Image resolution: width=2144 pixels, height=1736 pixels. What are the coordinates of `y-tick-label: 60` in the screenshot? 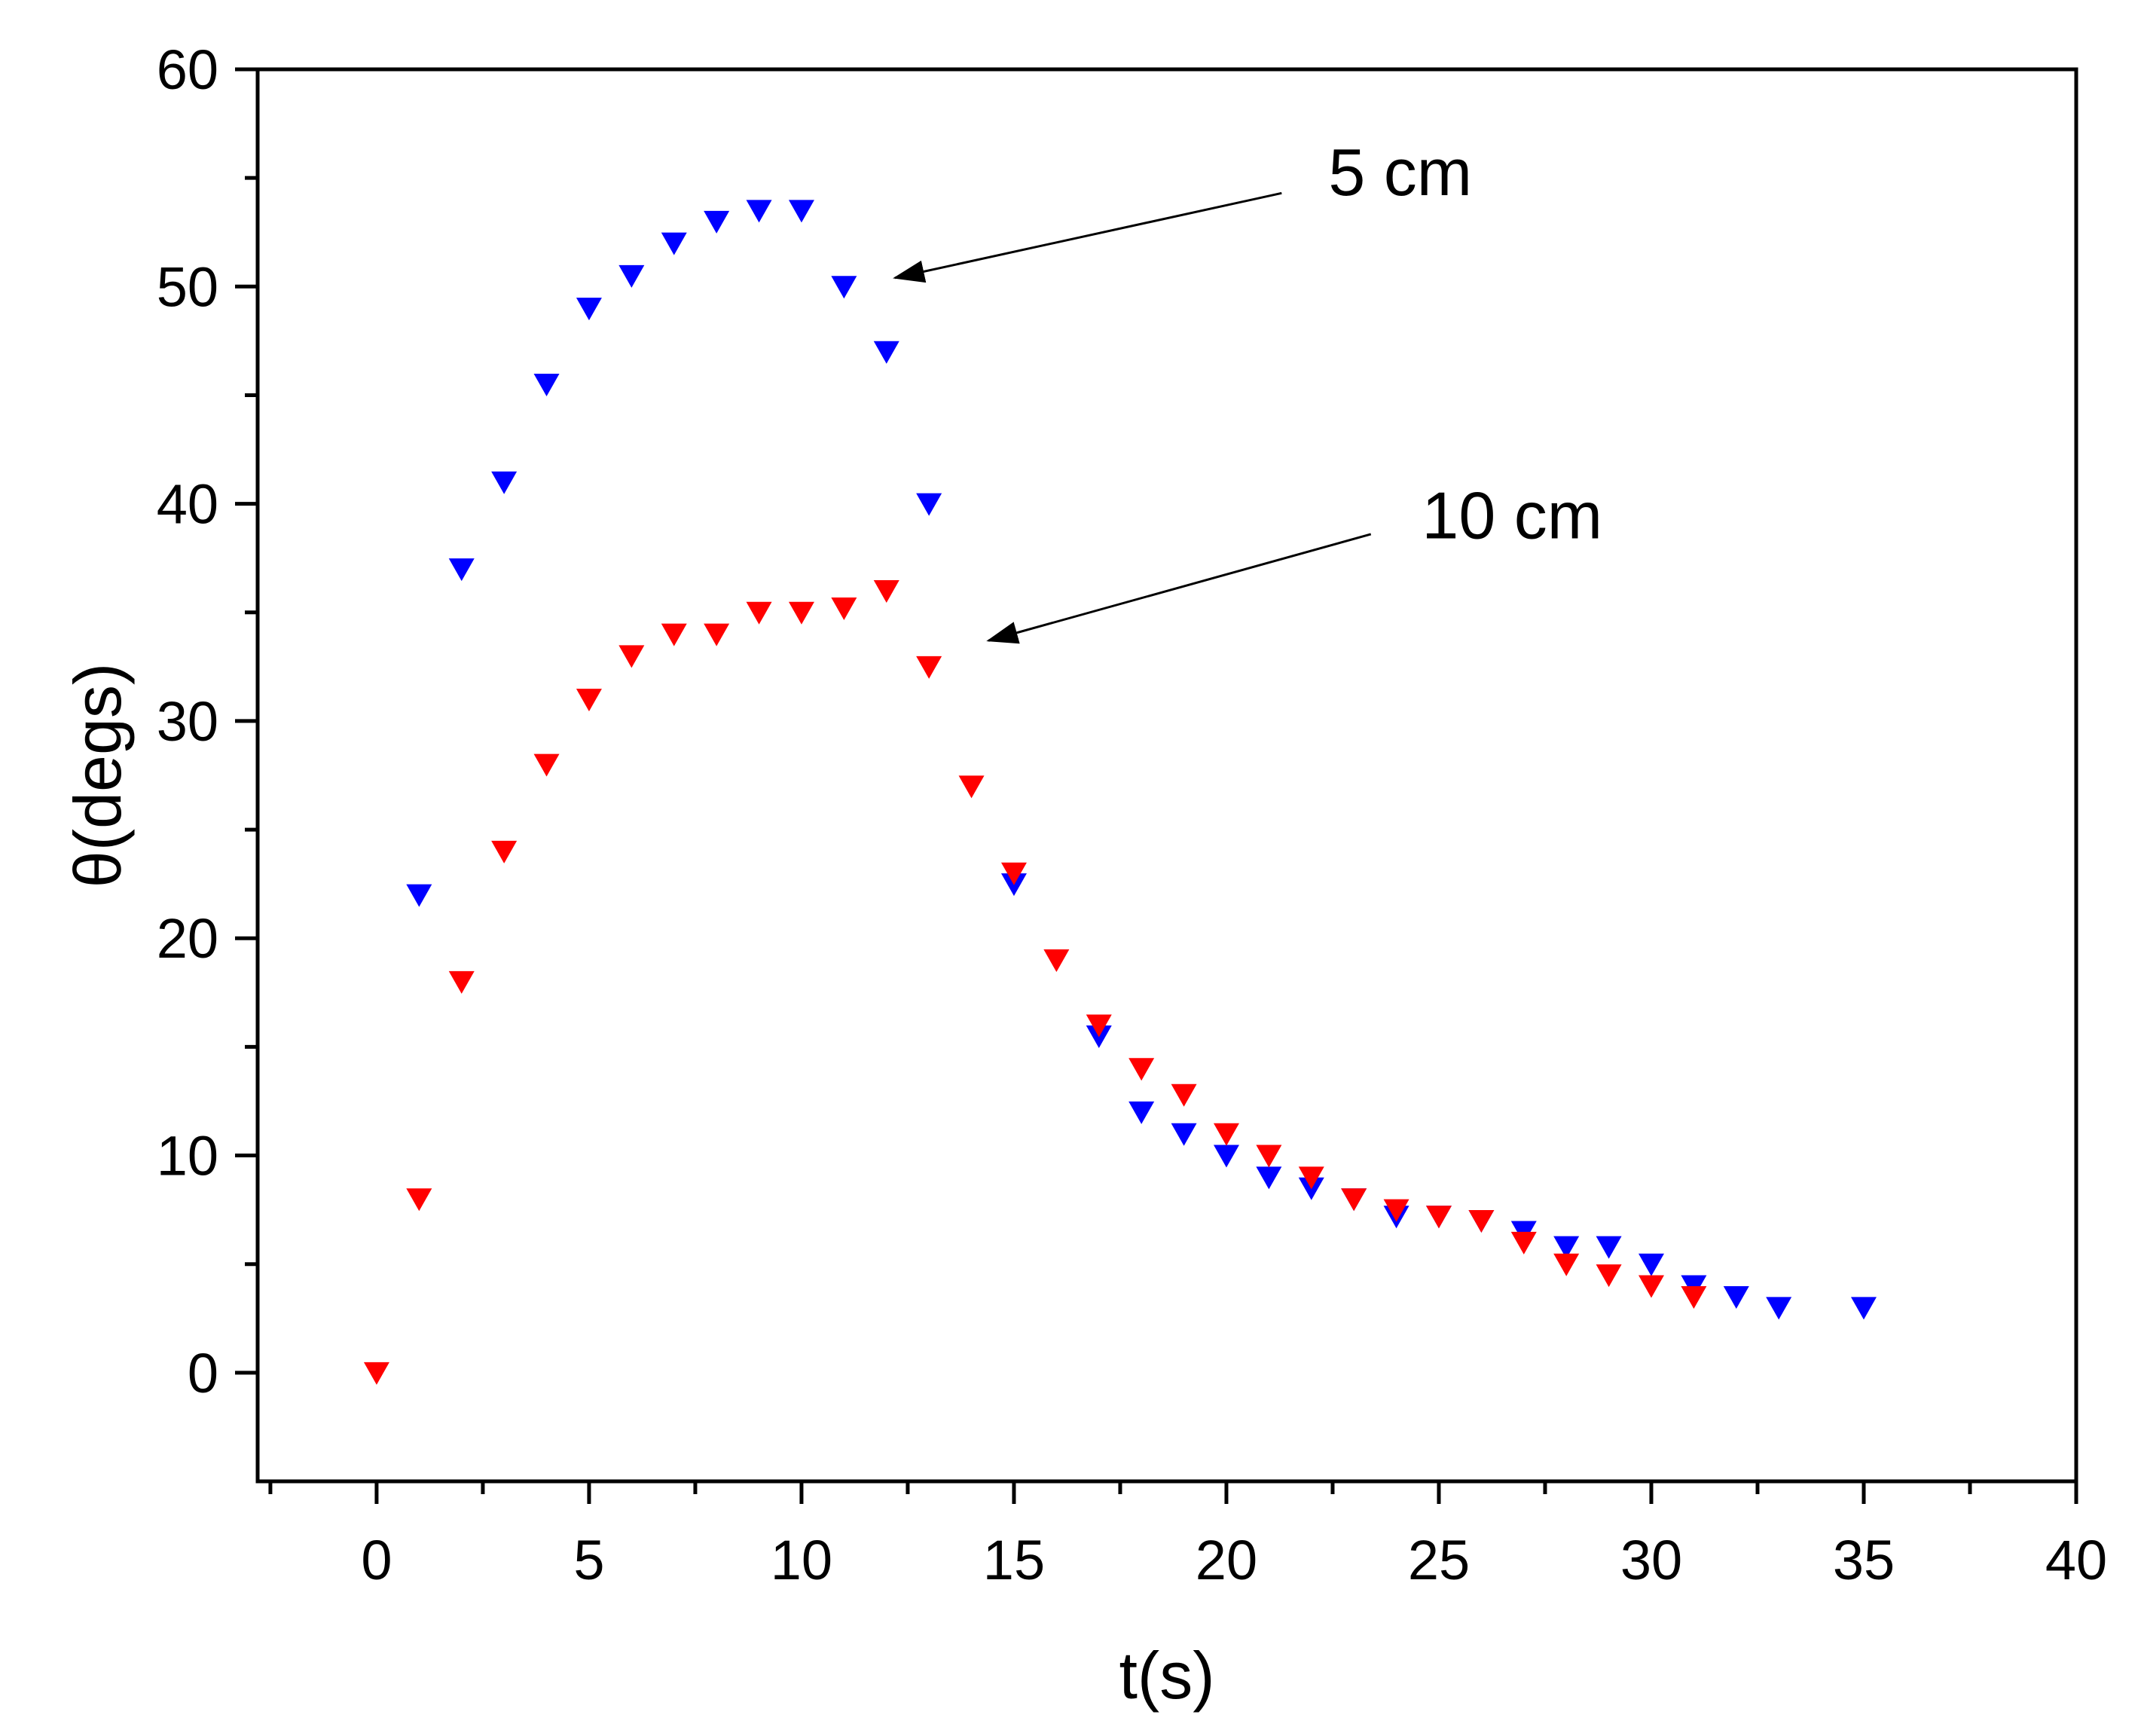 It's located at (187, 69).